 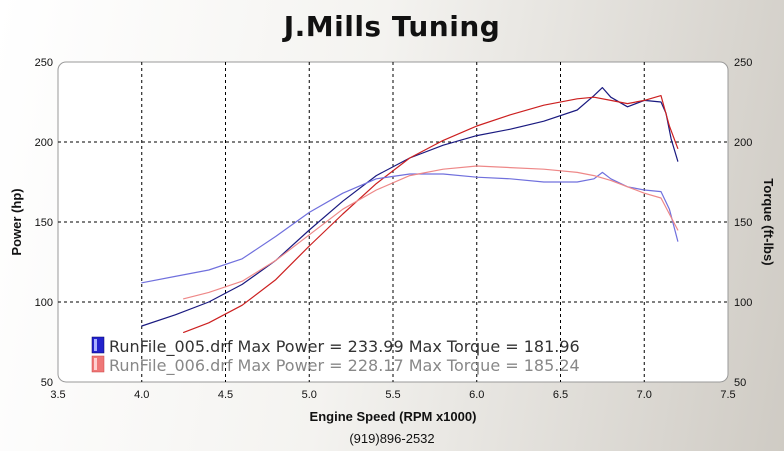 I want to click on legend-swatch-run005, so click(x=98, y=345).